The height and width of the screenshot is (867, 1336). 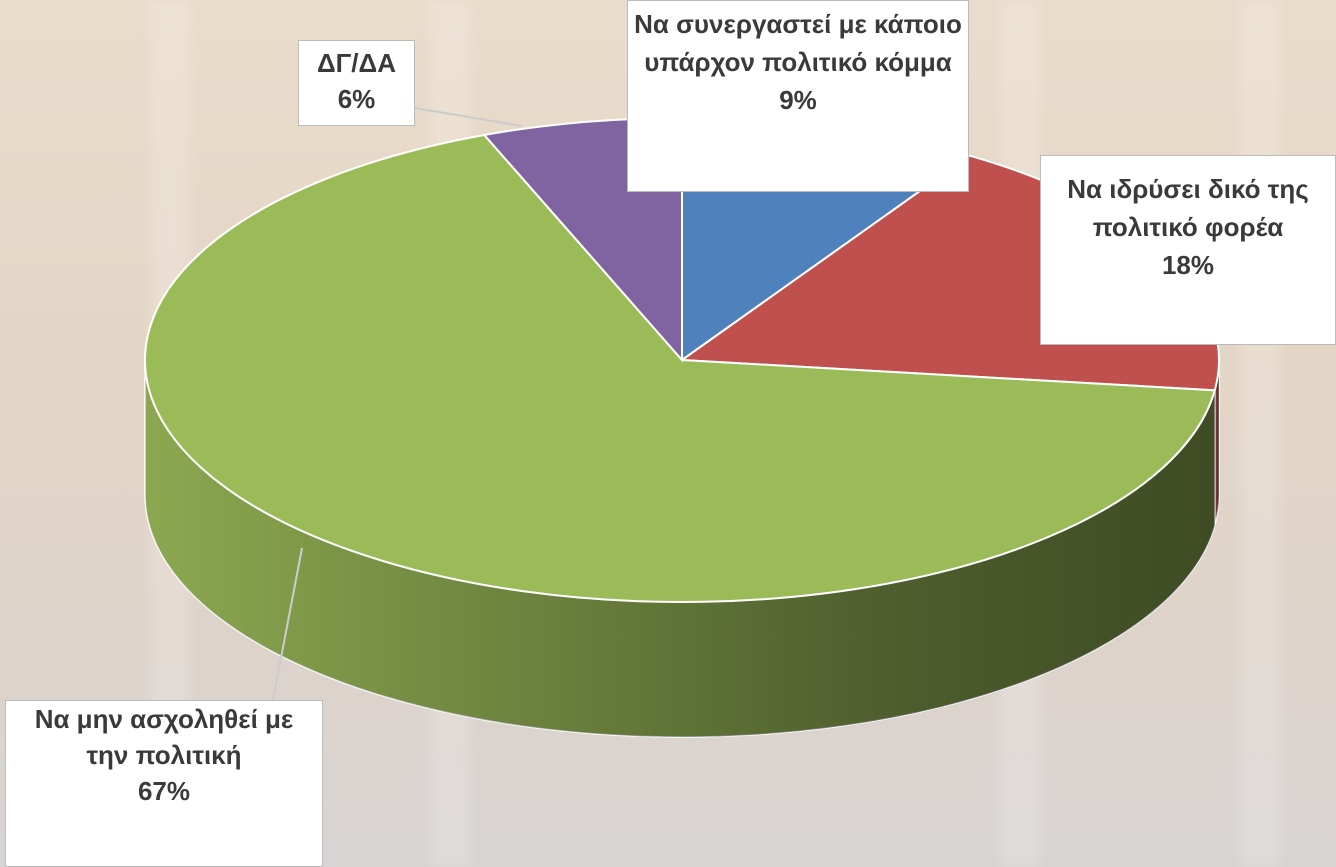 I want to click on data-label: Να ιδρύσει δικό της πολιτικό φορέα 18%, so click(x=1188, y=250).